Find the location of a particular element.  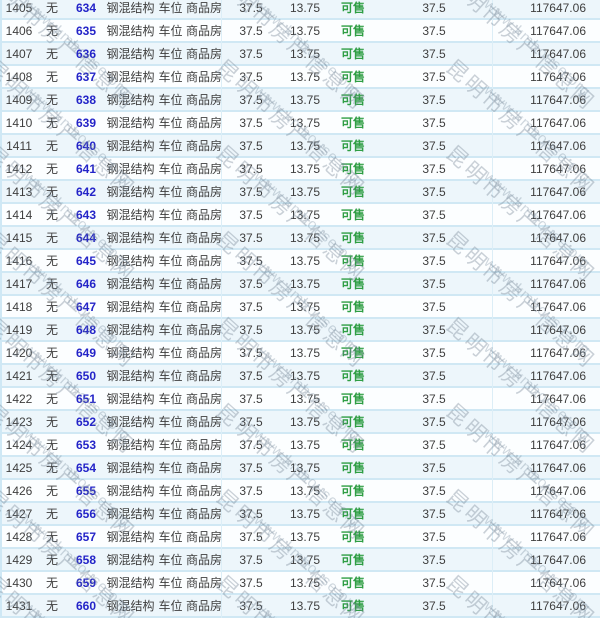

unit-number-link: 650 is located at coordinates (86, 375).